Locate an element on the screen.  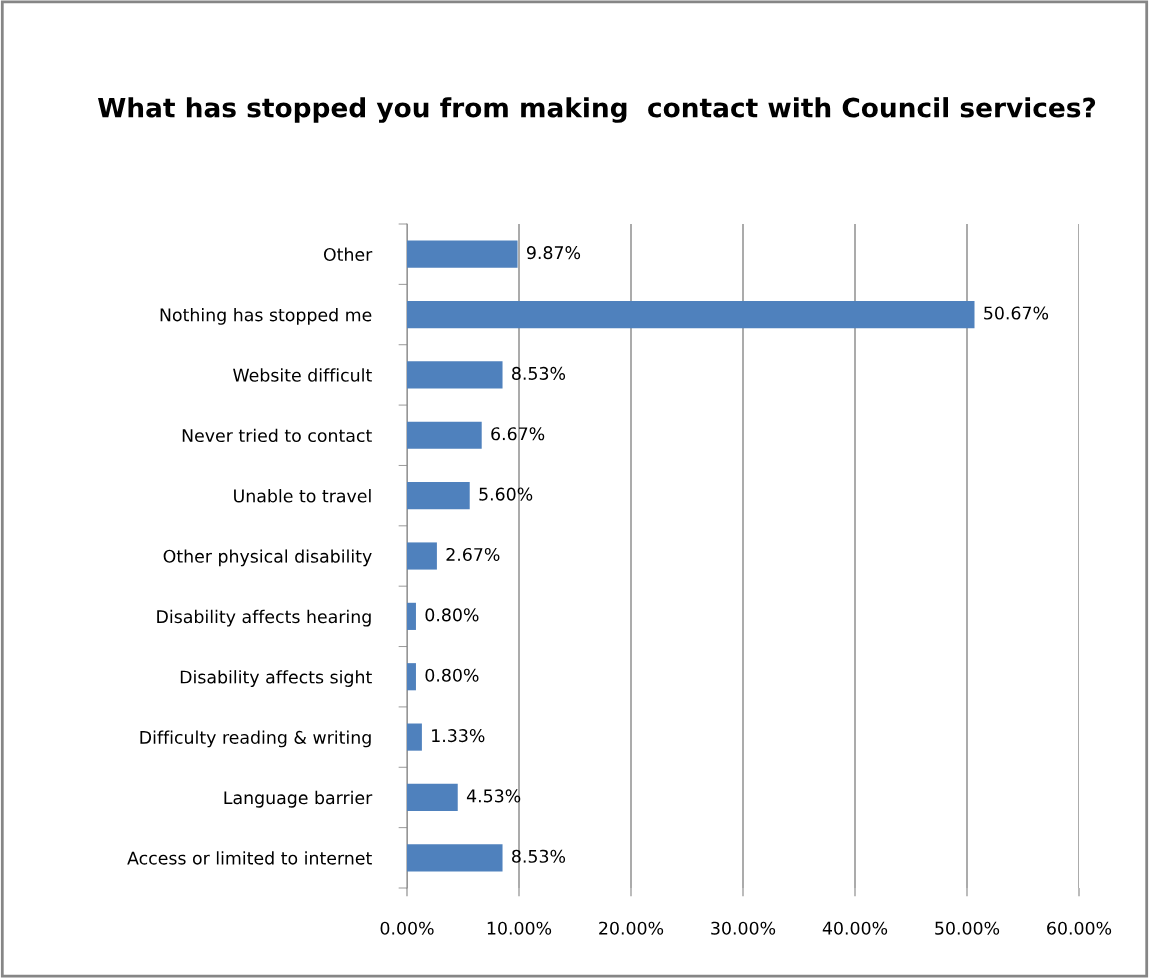
x-tick-label: 50.00% is located at coordinates (967, 928).